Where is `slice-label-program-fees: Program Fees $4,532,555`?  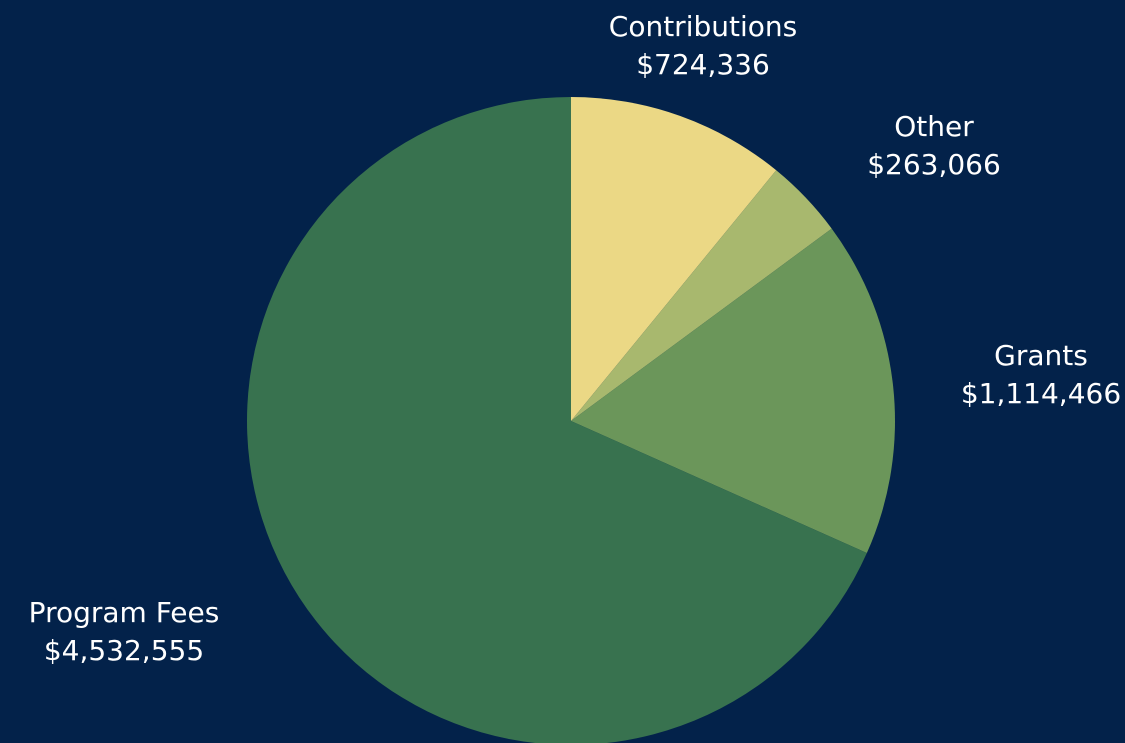 slice-label-program-fees: Program Fees $4,532,555 is located at coordinates (124, 632).